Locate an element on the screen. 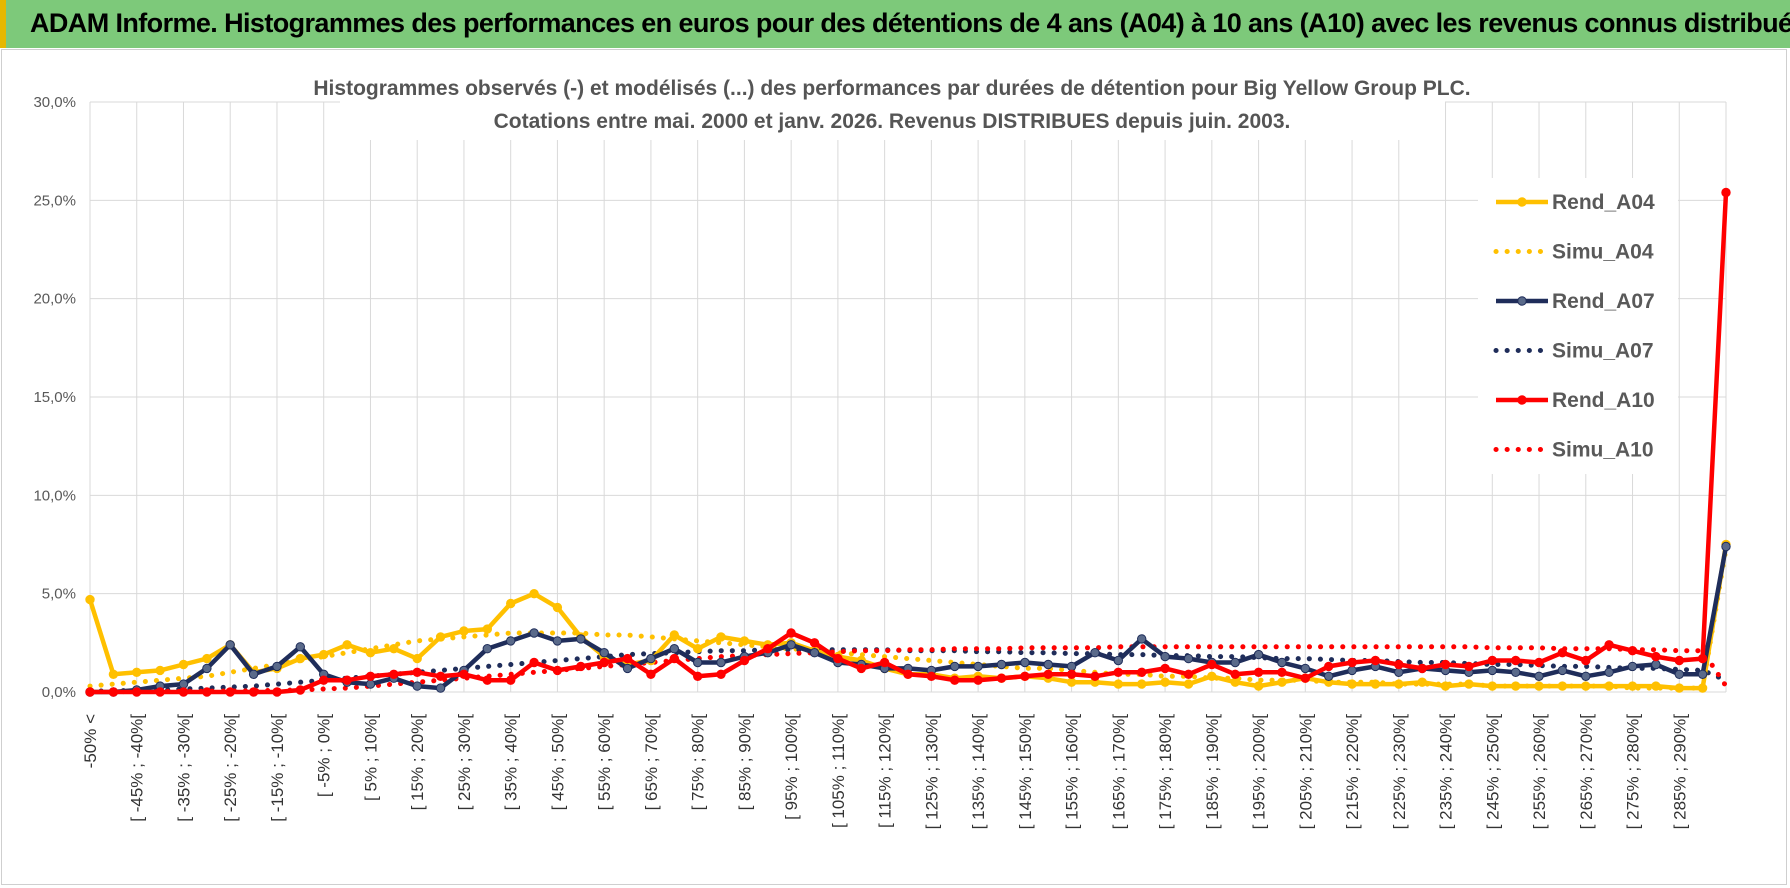 This screenshot has height=888, width=1790. x-tick-label: [ 245% ; 250%[ is located at coordinates (1492, 772).